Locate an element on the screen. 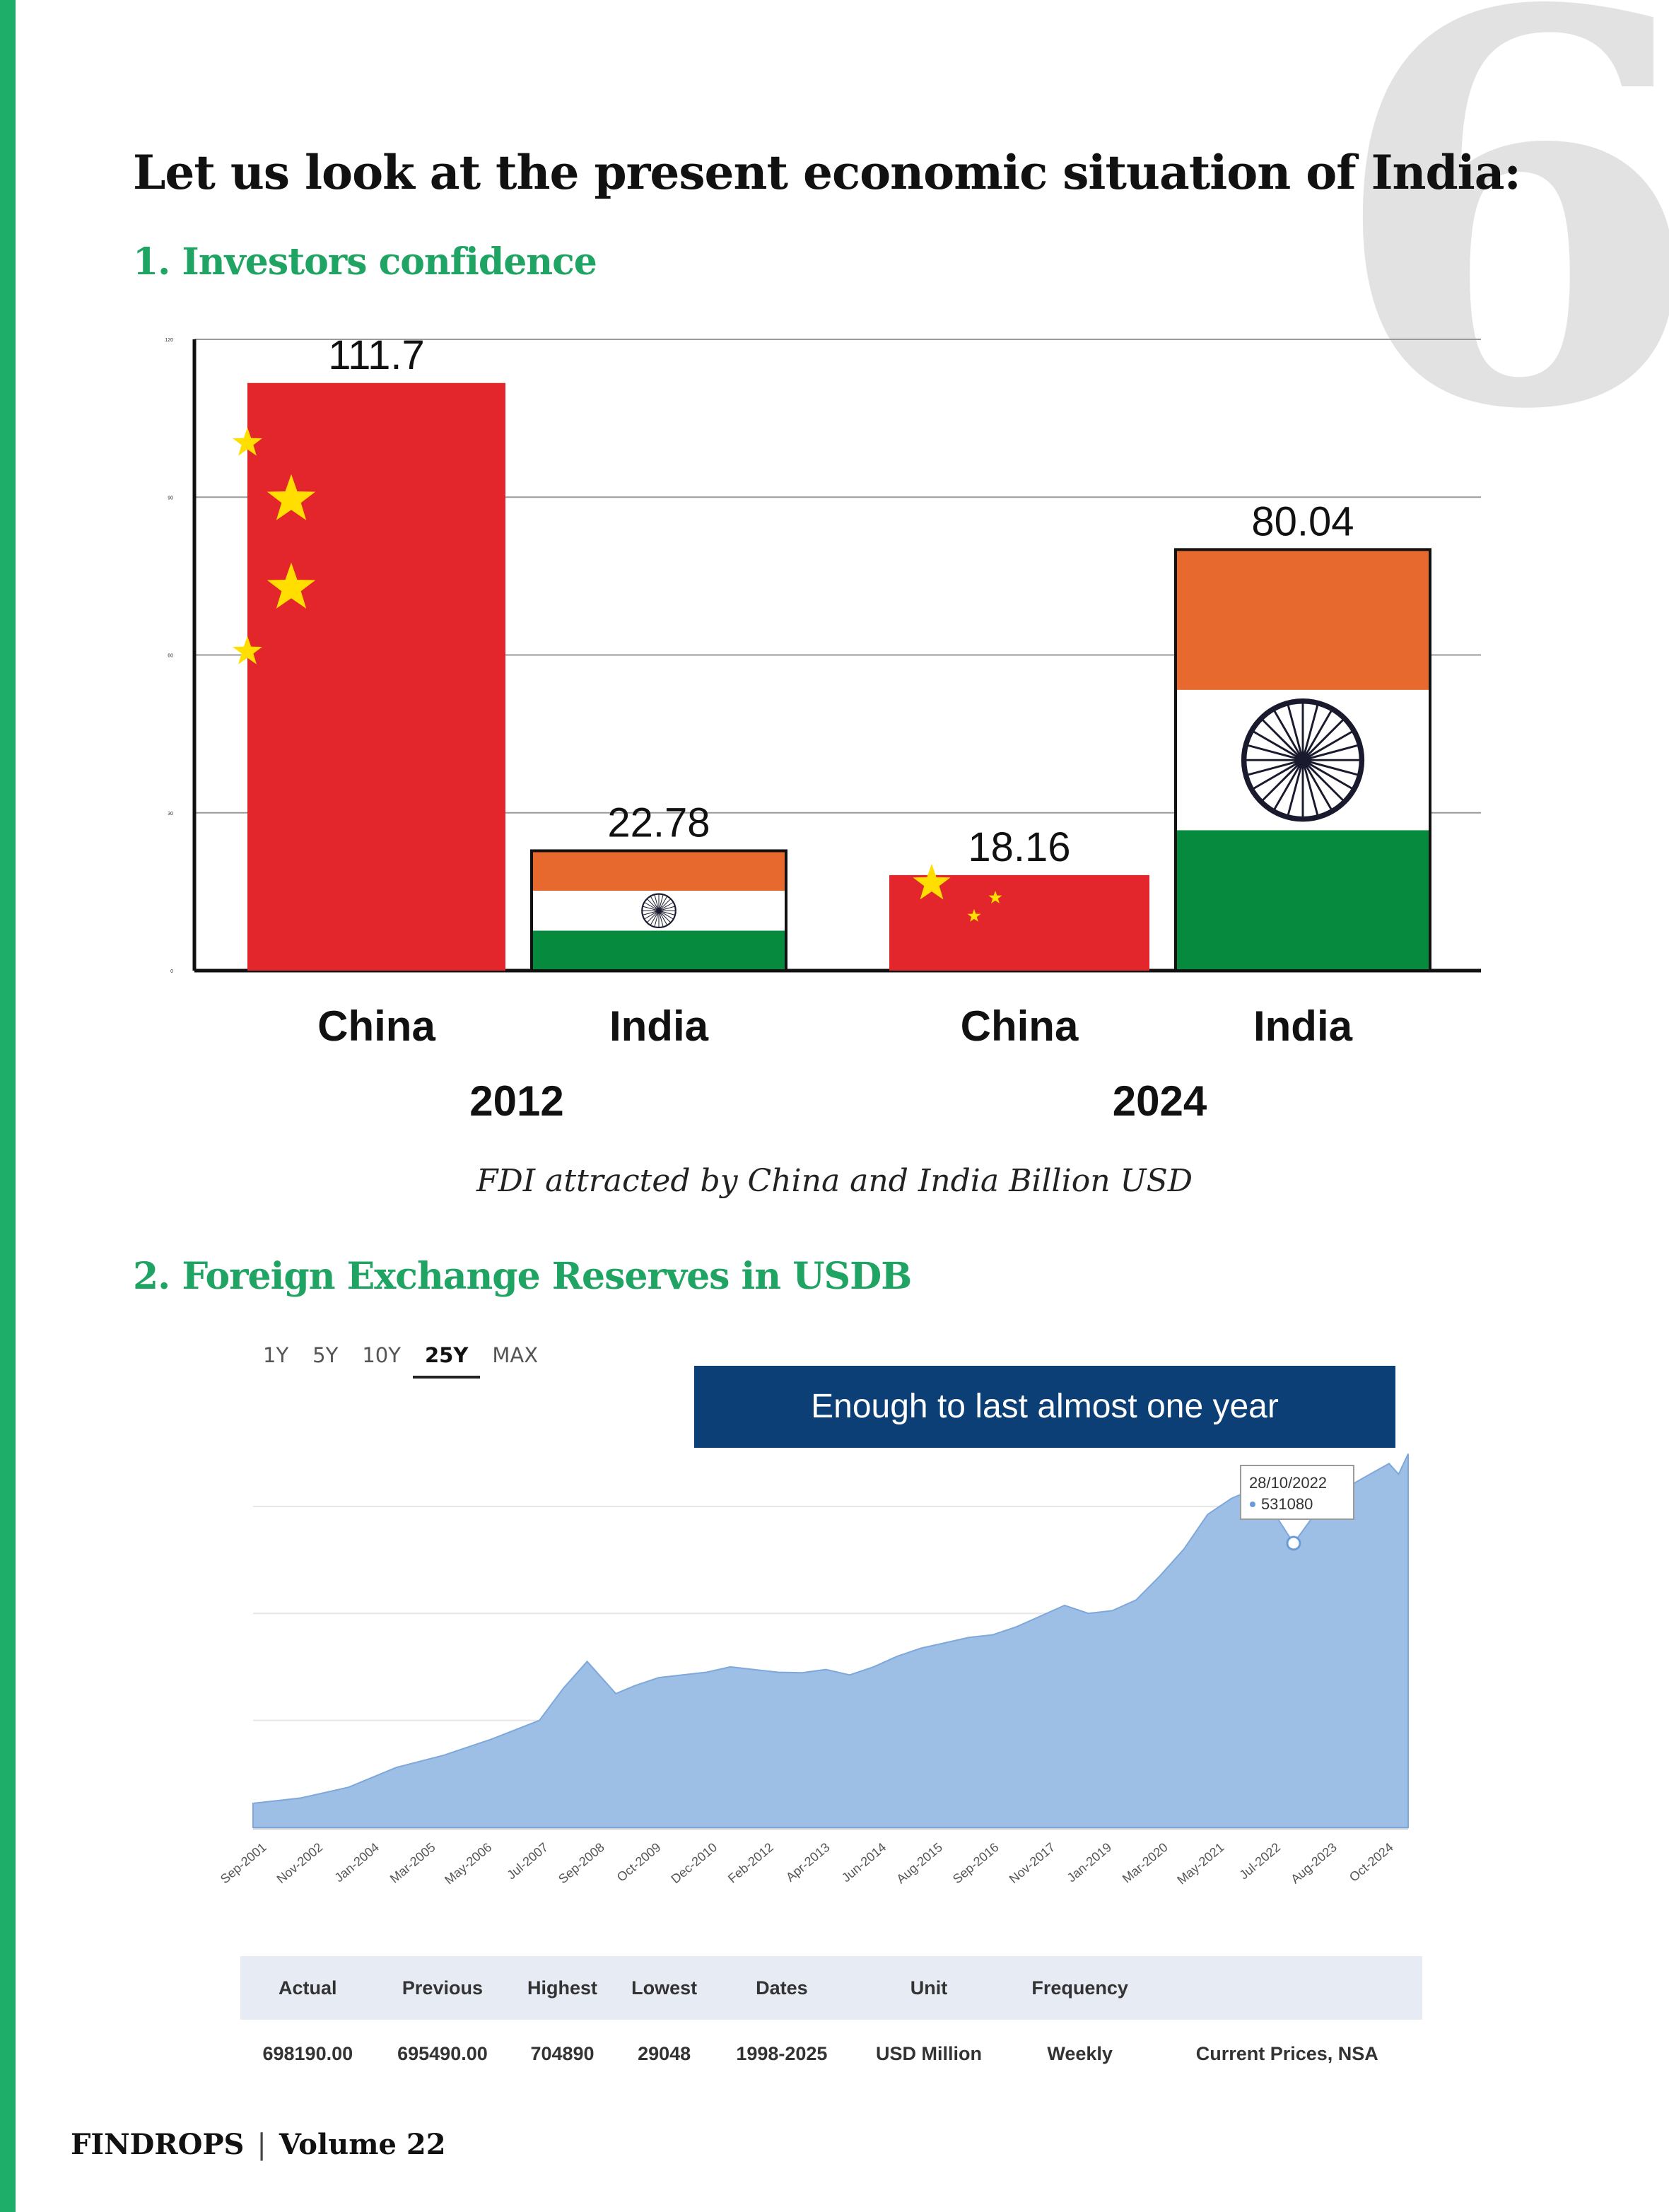  stats-header-lowest: Lowest is located at coordinates (664, 1988).